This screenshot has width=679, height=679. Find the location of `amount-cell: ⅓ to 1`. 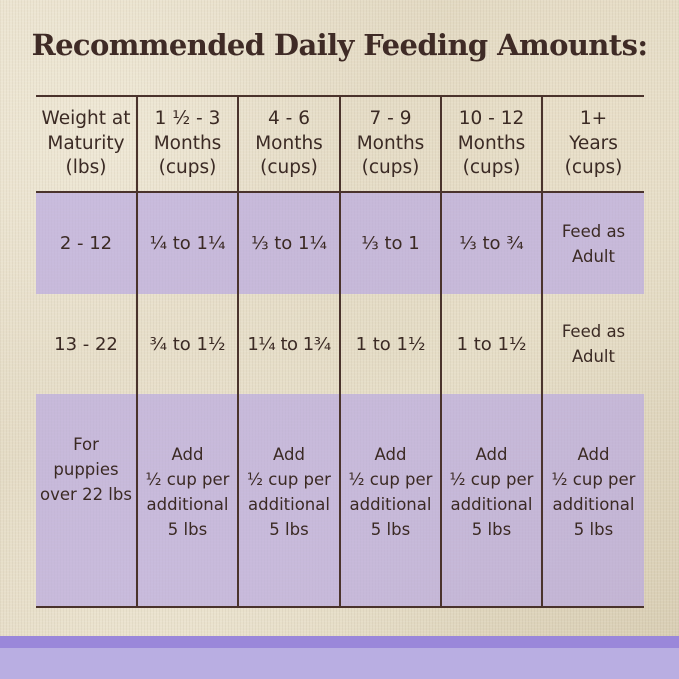

amount-cell: ⅓ to 1 is located at coordinates (390, 243).